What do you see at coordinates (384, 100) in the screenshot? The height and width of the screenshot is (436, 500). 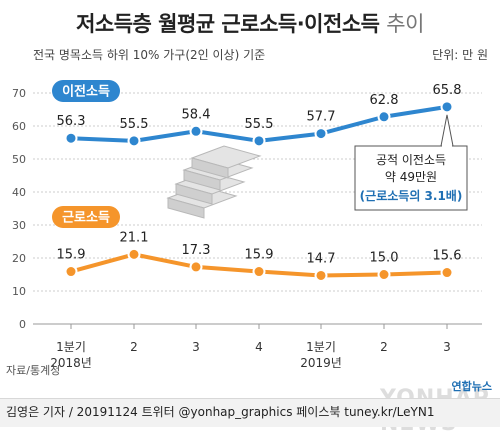 I see `data-label: 62.8` at bounding box center [384, 100].